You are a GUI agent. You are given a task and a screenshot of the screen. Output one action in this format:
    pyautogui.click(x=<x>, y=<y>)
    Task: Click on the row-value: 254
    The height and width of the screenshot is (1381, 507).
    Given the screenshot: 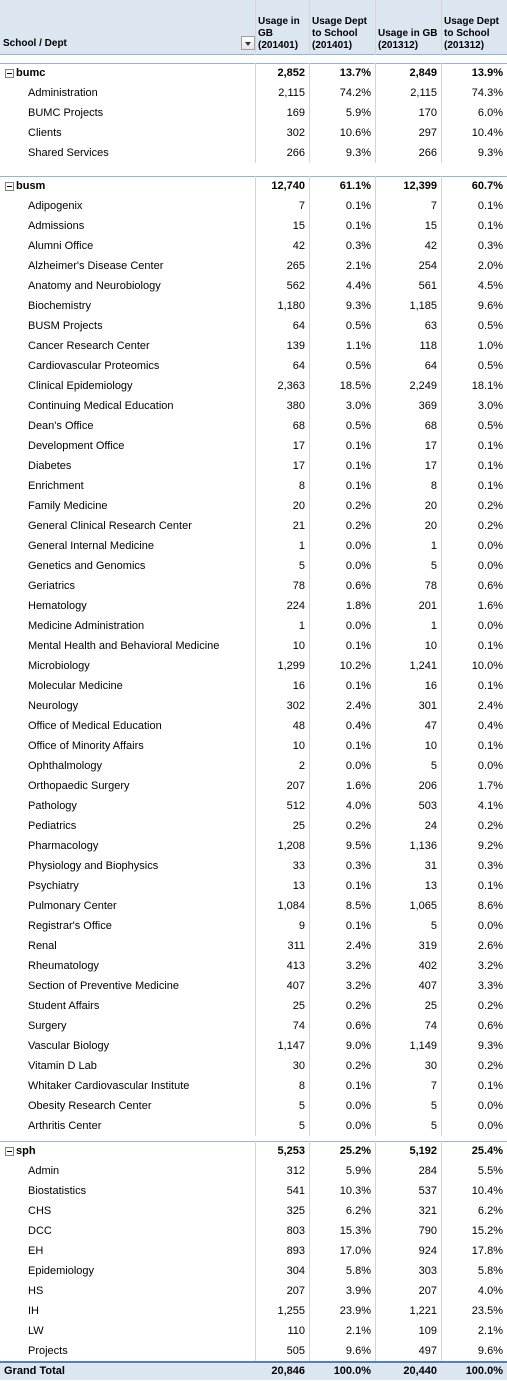 What is the action you would take?
    pyautogui.click(x=427, y=266)
    